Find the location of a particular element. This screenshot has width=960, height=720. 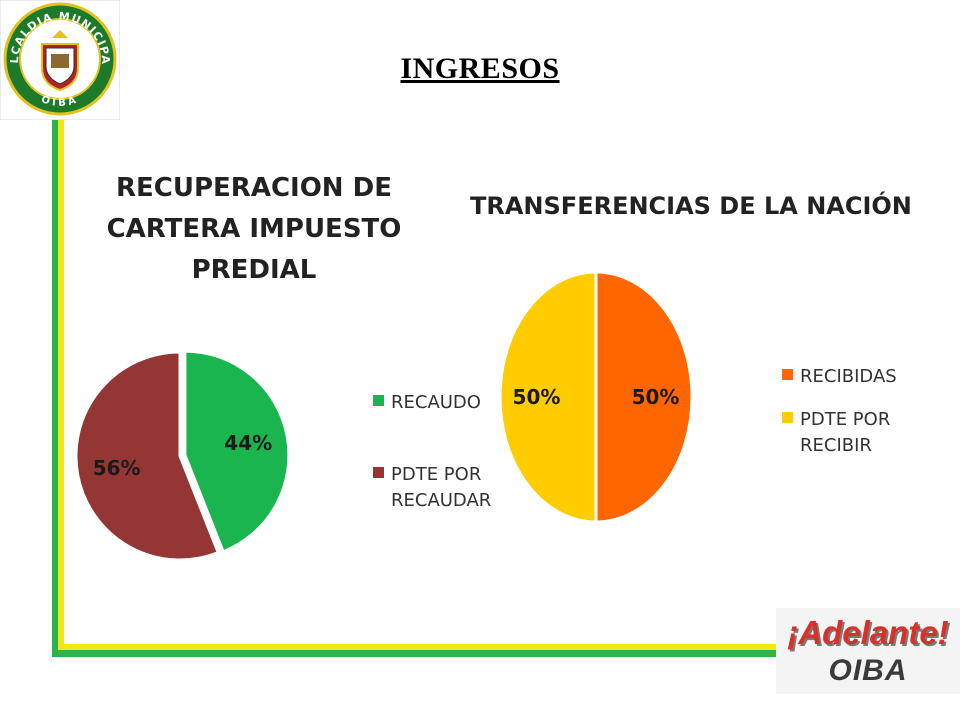

chart-title-line: PREDIAL is located at coordinates (254, 270).